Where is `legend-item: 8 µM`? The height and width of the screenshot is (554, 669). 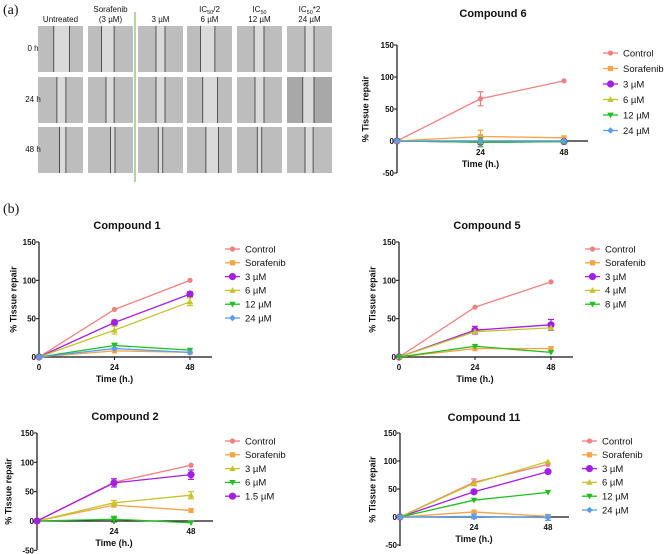 legend-item: 8 µM is located at coordinates (605, 305).